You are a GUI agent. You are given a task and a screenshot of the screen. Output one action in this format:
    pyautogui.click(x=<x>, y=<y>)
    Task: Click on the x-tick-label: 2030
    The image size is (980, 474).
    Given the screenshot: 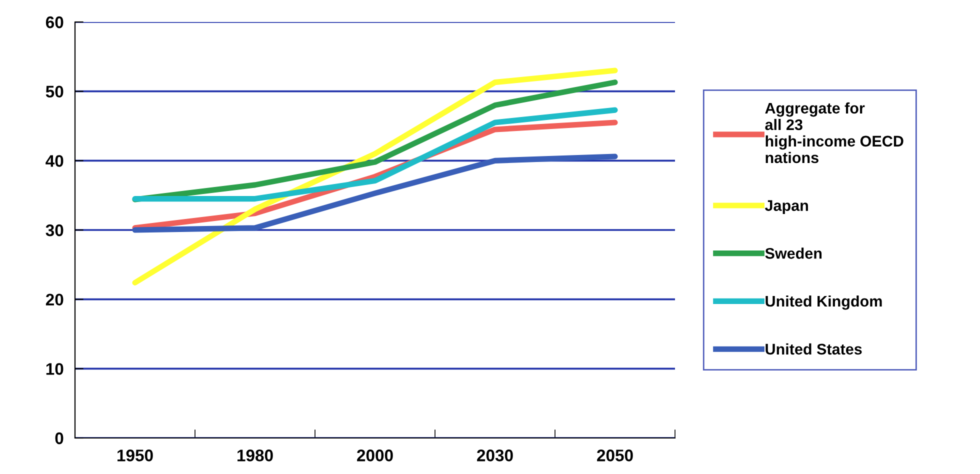 What is the action you would take?
    pyautogui.click(x=495, y=456)
    